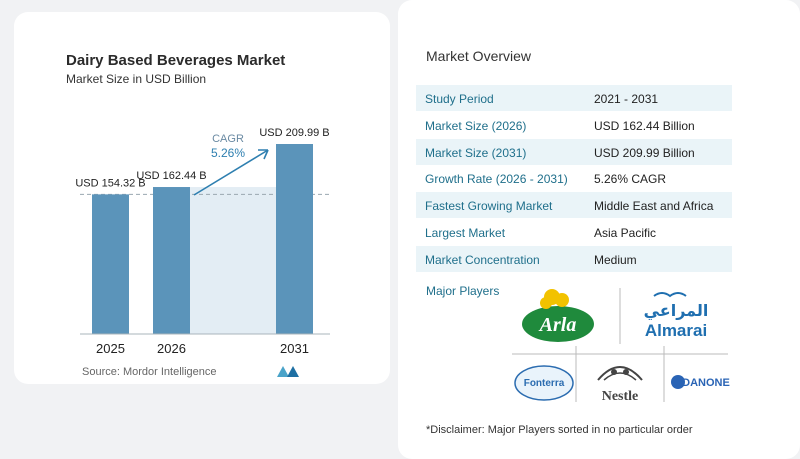 This screenshot has width=800, height=459. I want to click on chart-title: Dairy Based Beverages Market, so click(176, 60).